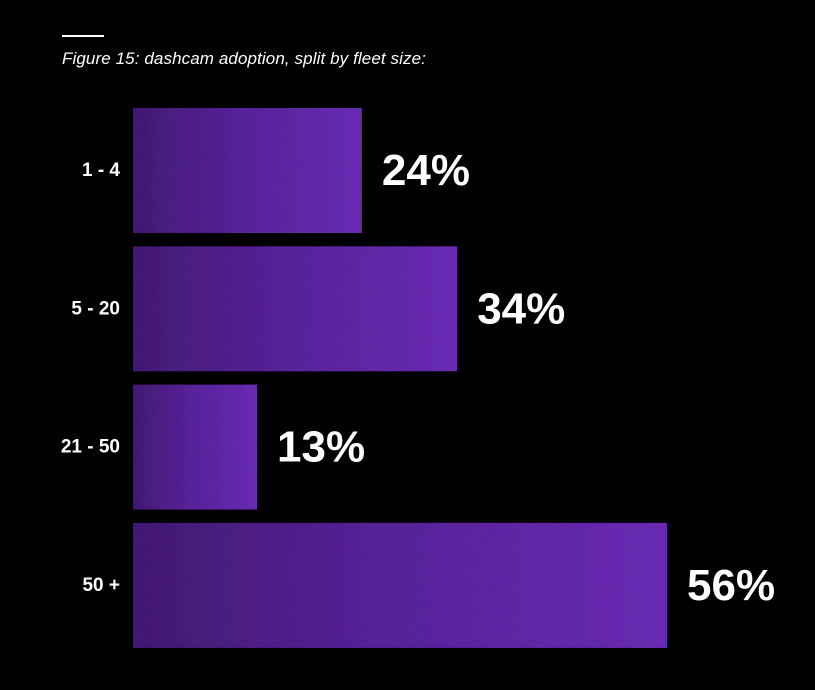 The width and height of the screenshot is (815, 690). Describe the element at coordinates (731, 585) in the screenshot. I see `value-label: 56%` at that location.